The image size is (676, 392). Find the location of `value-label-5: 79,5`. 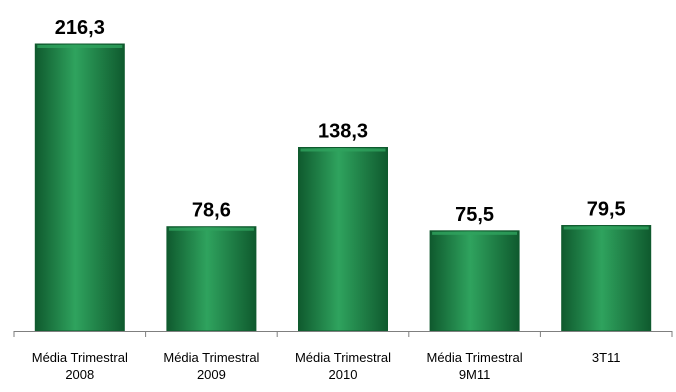

value-label-5: 79,5 is located at coordinates (606, 210).